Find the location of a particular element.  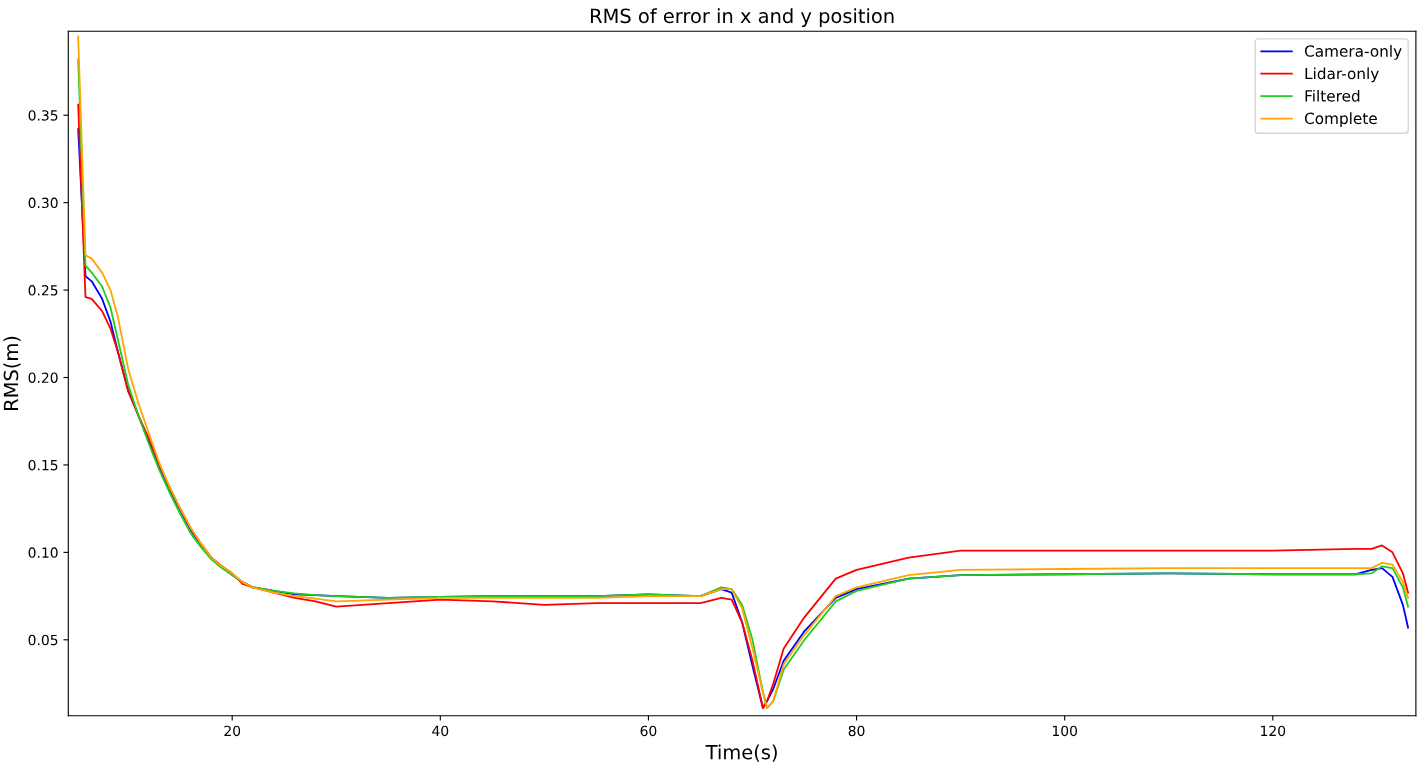

y-axis-title: RMS(m) is located at coordinates (12, 373).